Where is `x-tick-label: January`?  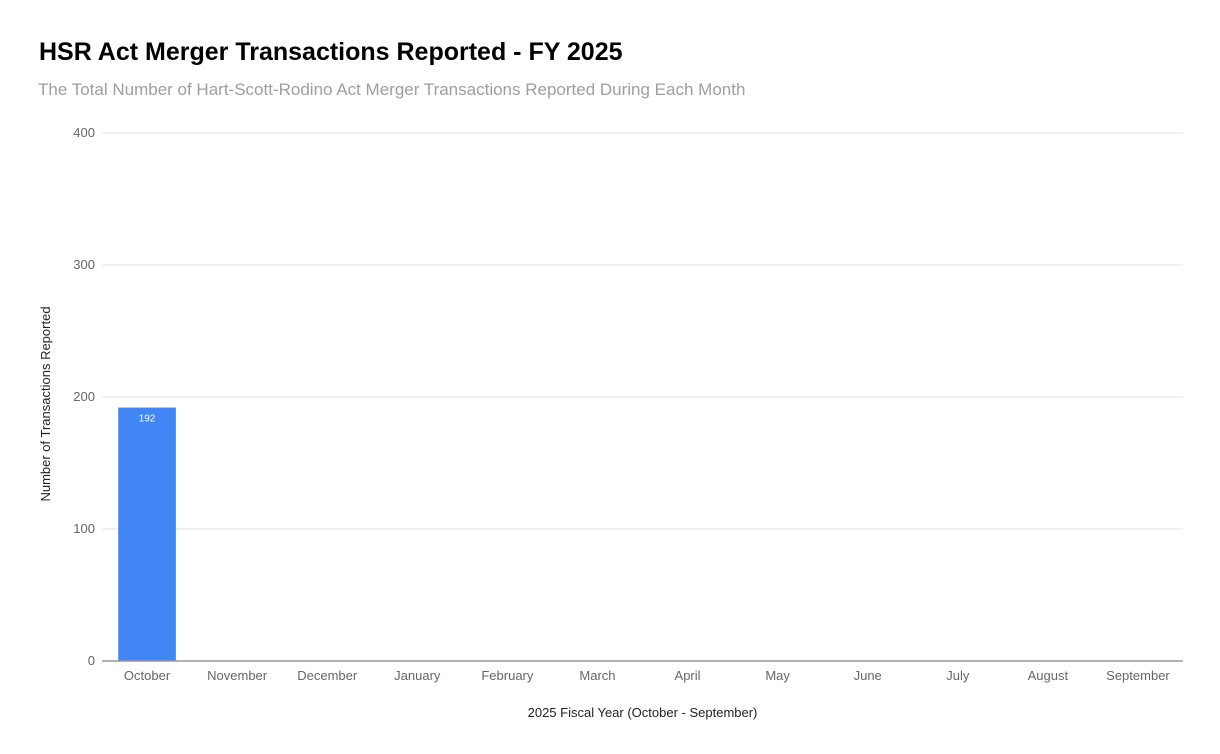 x-tick-label: January is located at coordinates (417, 675).